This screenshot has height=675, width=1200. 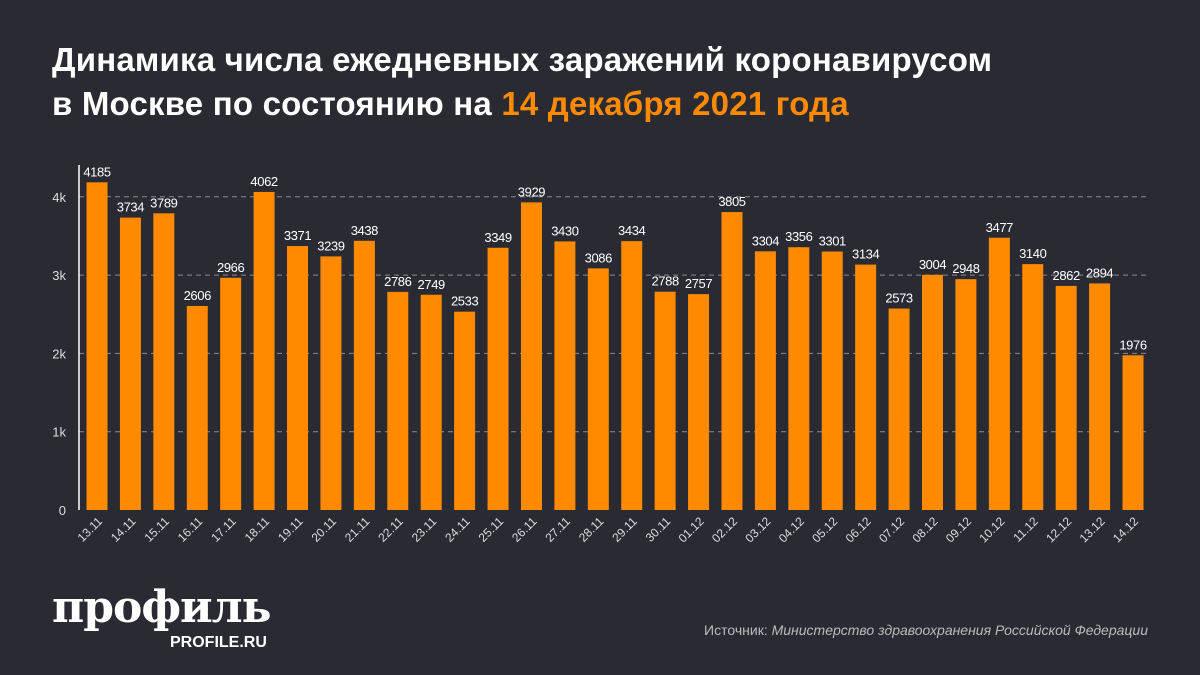 What do you see at coordinates (431, 284) in the screenshot?
I see `data-label: 2749` at bounding box center [431, 284].